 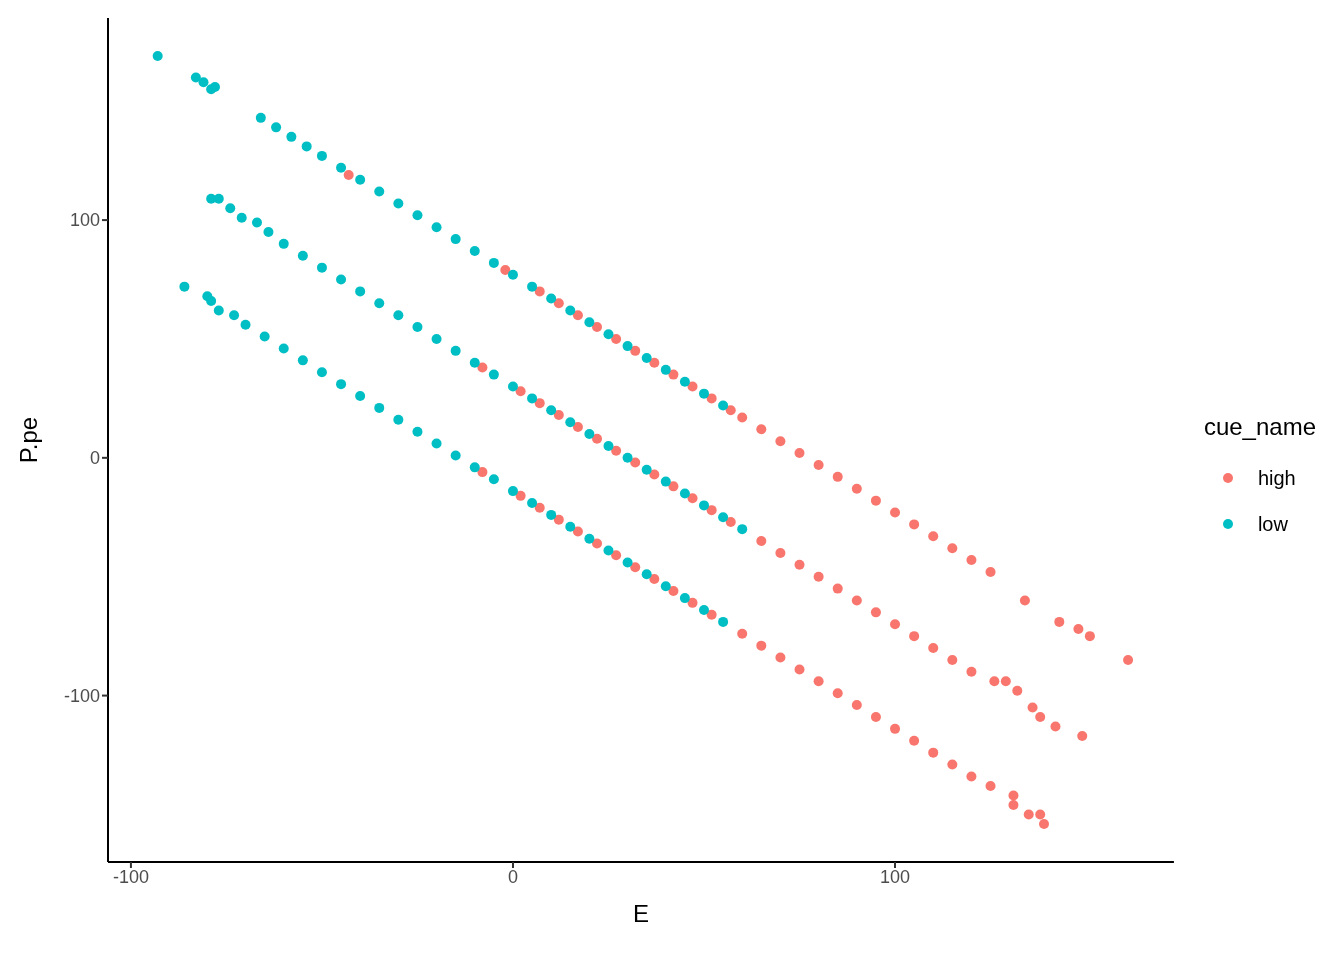 What do you see at coordinates (1259, 427) in the screenshot?
I see `legend-title: cue_name` at bounding box center [1259, 427].